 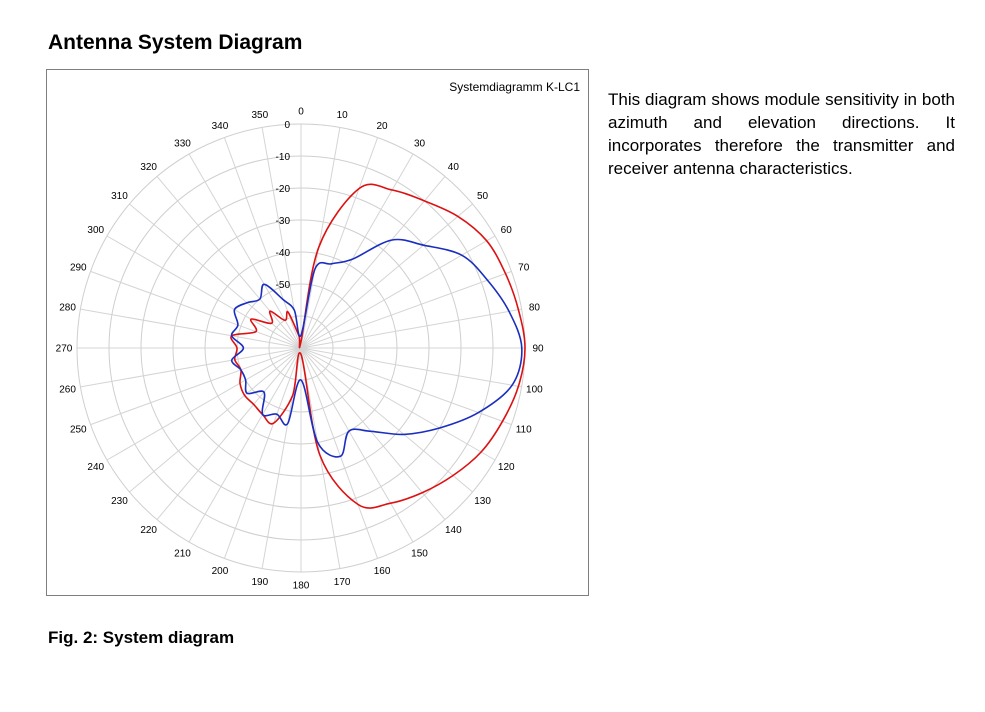 What do you see at coordinates (78, 267) in the screenshot?
I see `angle-tick-label: 290` at bounding box center [78, 267].